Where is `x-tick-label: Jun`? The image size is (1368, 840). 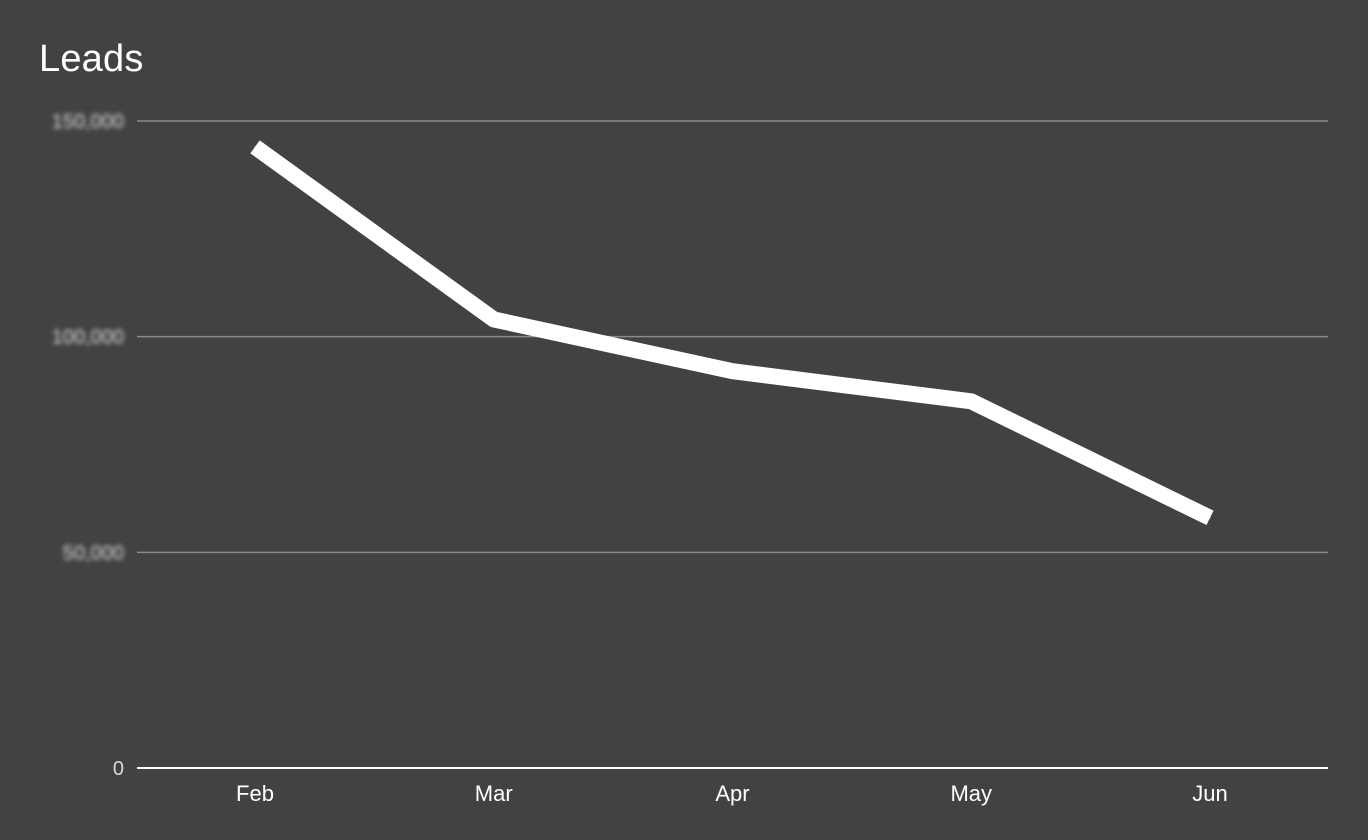
x-tick-label: Jun is located at coordinates (1209, 793).